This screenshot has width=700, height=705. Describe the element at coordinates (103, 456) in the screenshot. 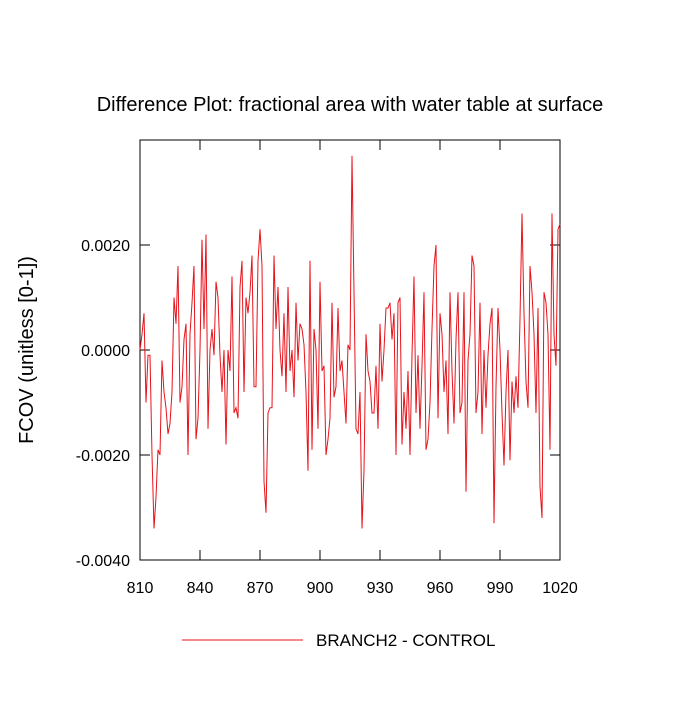

I see `y-tick-label: -0.0020` at that location.